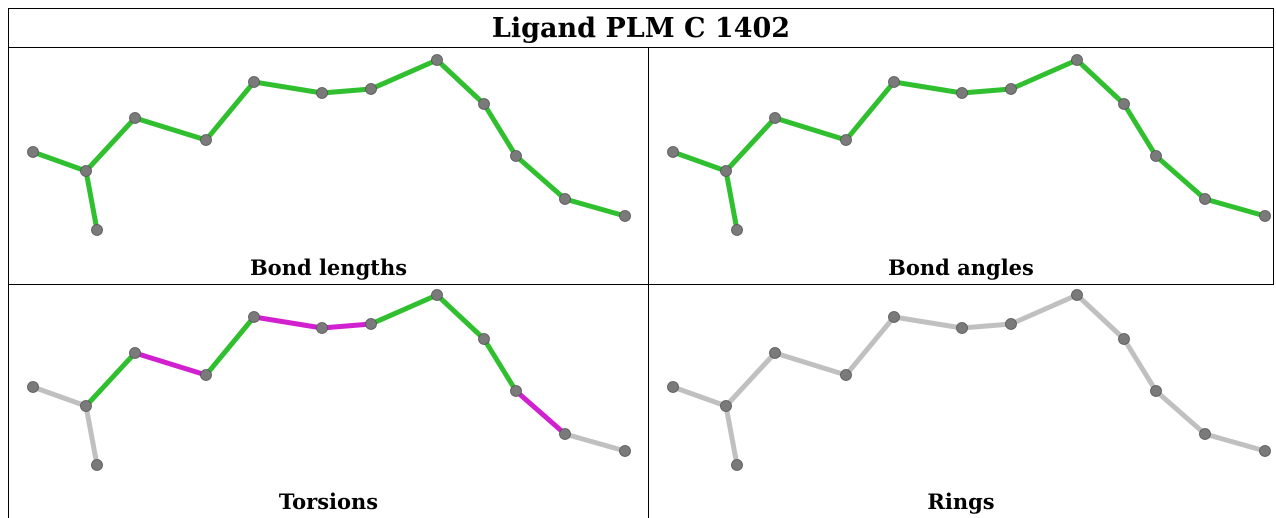  I want to click on center-divider, so click(648, 283).